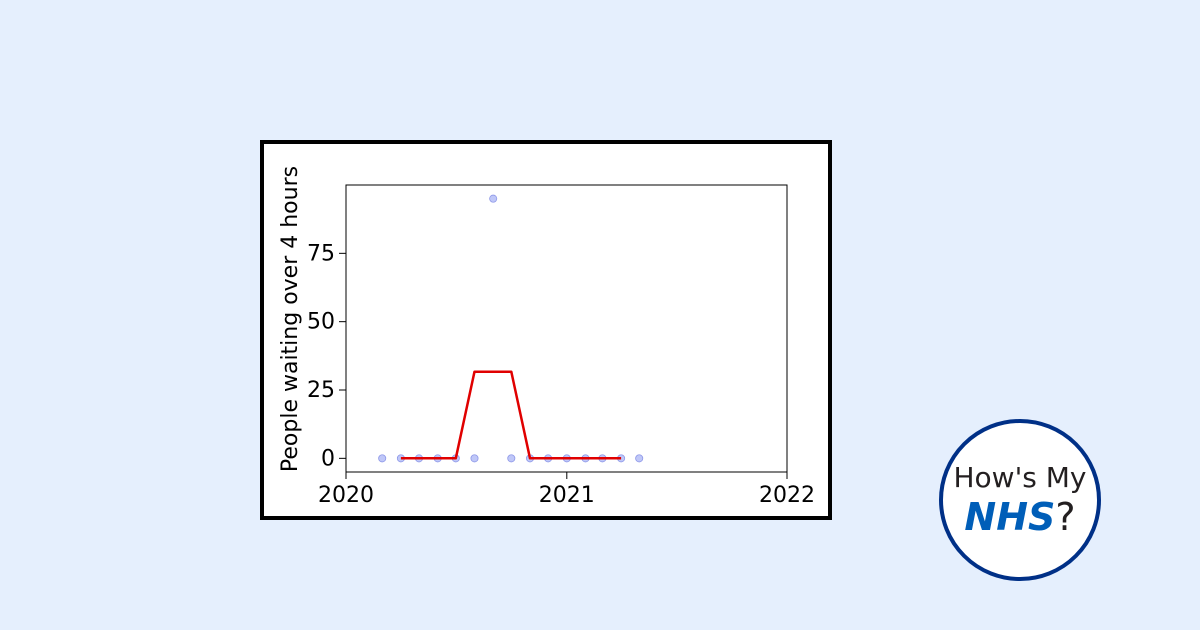 This screenshot has width=1200, height=630. What do you see at coordinates (511, 415) in the screenshot?
I see `trend-line` at bounding box center [511, 415].